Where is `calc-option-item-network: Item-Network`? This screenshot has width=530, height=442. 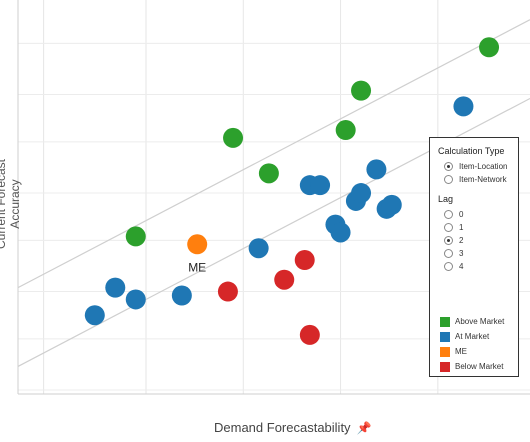
calc-option-item-network: Item-Network is located at coordinates (478, 179).